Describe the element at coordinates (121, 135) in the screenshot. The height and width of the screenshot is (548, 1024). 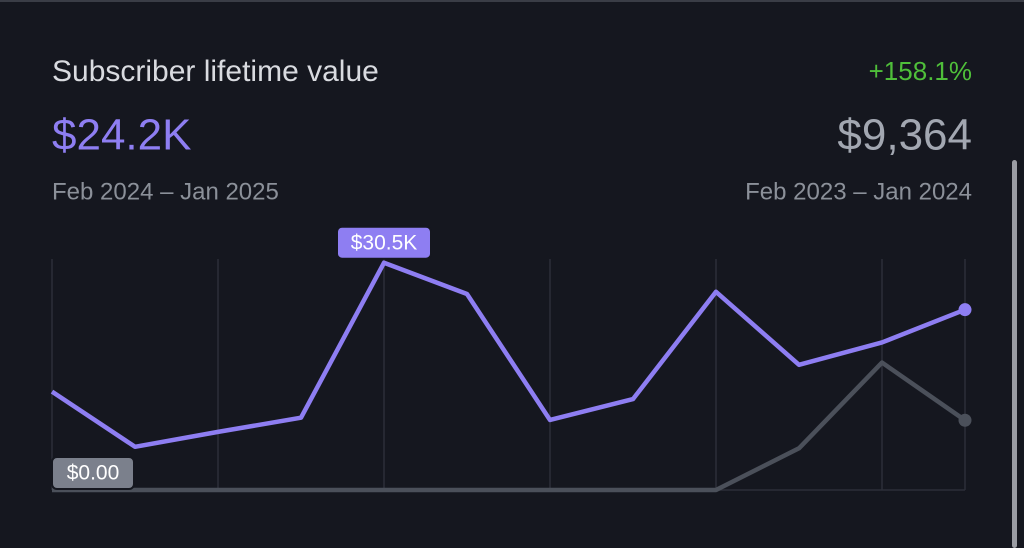
I see `current-total: $24.2K` at that location.